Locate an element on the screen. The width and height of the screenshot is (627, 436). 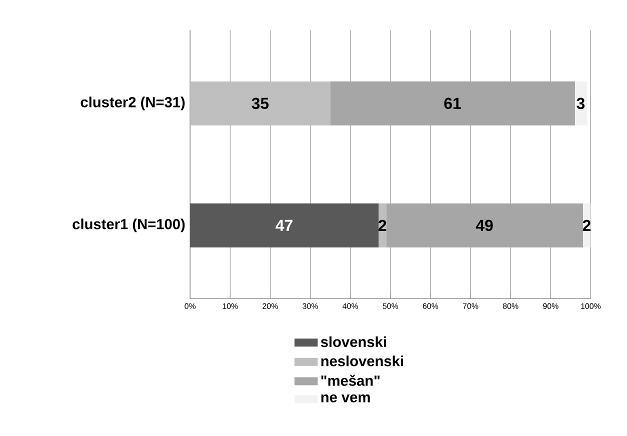
legend-label: neslovenski is located at coordinates (362, 361).